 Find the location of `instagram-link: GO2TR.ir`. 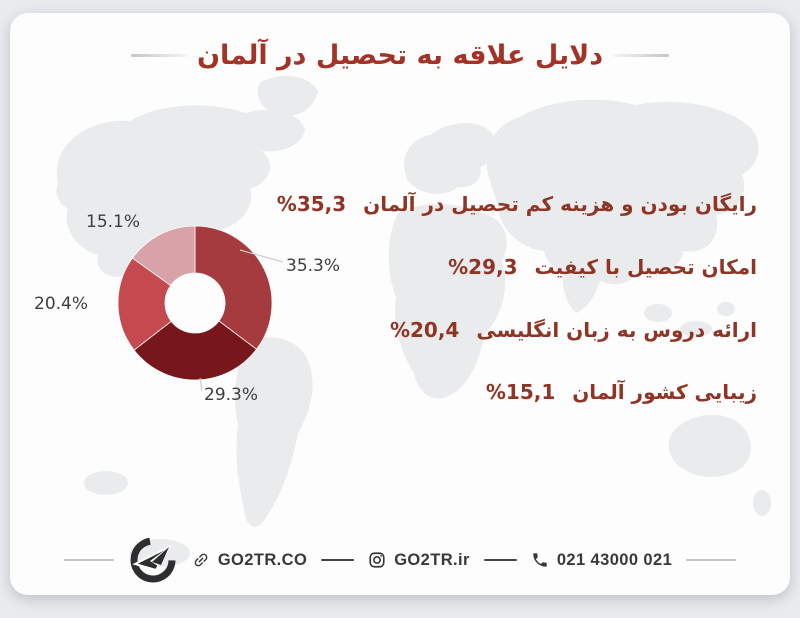

instagram-link: GO2TR.ir is located at coordinates (419, 560).